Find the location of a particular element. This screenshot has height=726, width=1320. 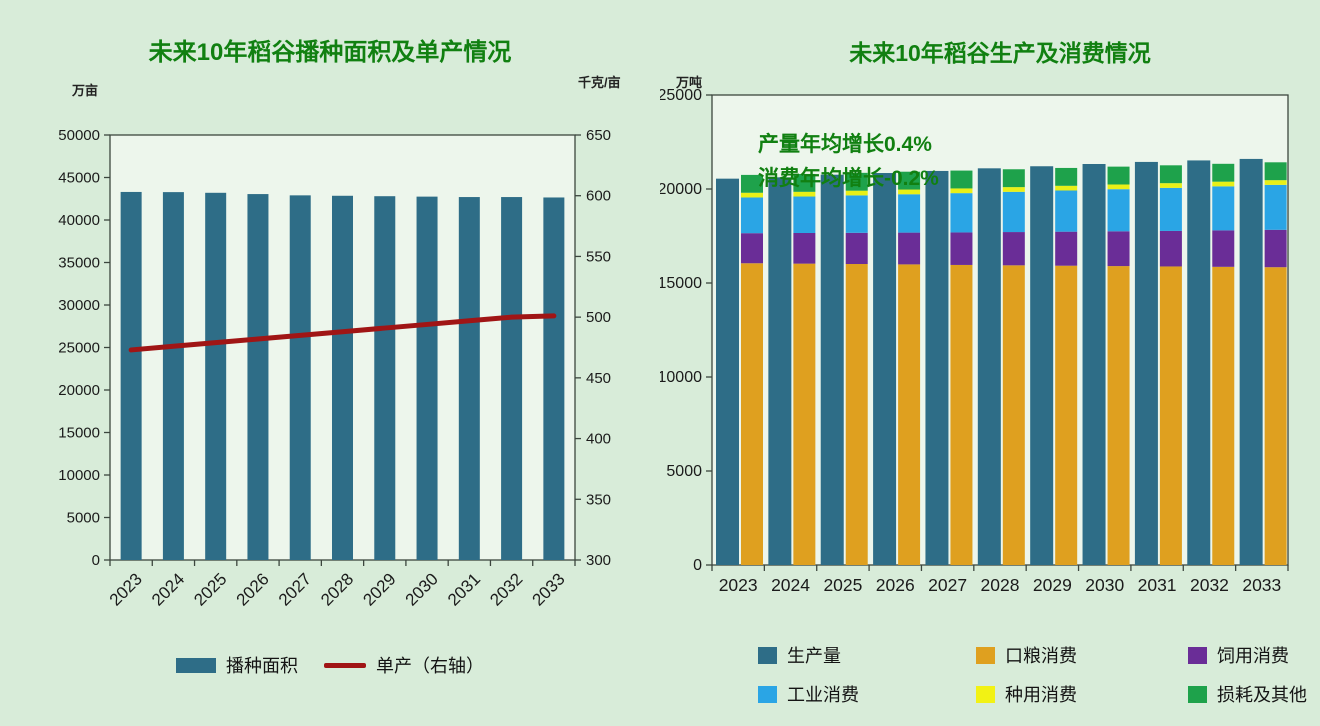

consumption-seg-饲用消费-2033 is located at coordinates (1275, 248).